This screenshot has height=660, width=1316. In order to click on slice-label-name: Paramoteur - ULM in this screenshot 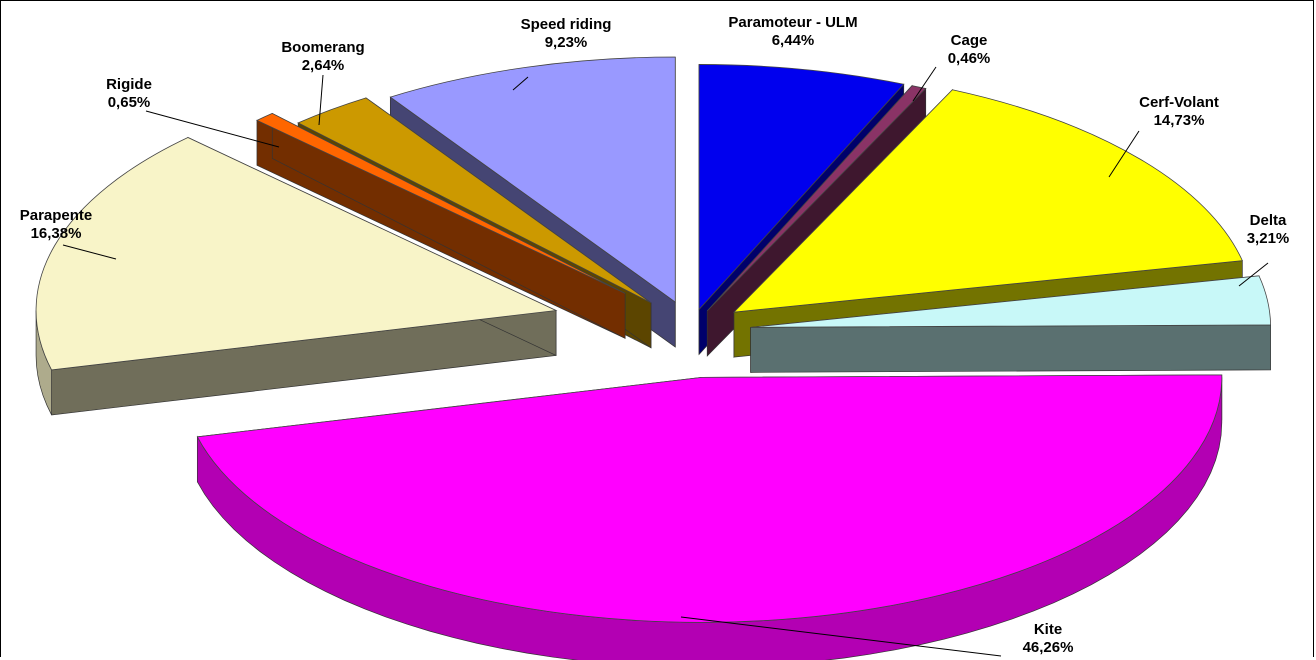, I will do `click(792, 22)`.